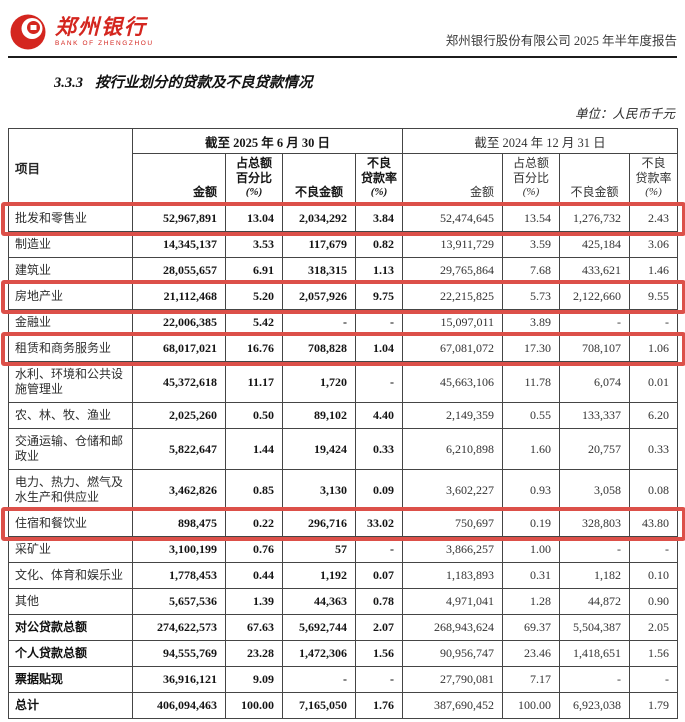  What do you see at coordinates (531, 322) in the screenshot?
I see `value-cell: 3.89` at bounding box center [531, 322].